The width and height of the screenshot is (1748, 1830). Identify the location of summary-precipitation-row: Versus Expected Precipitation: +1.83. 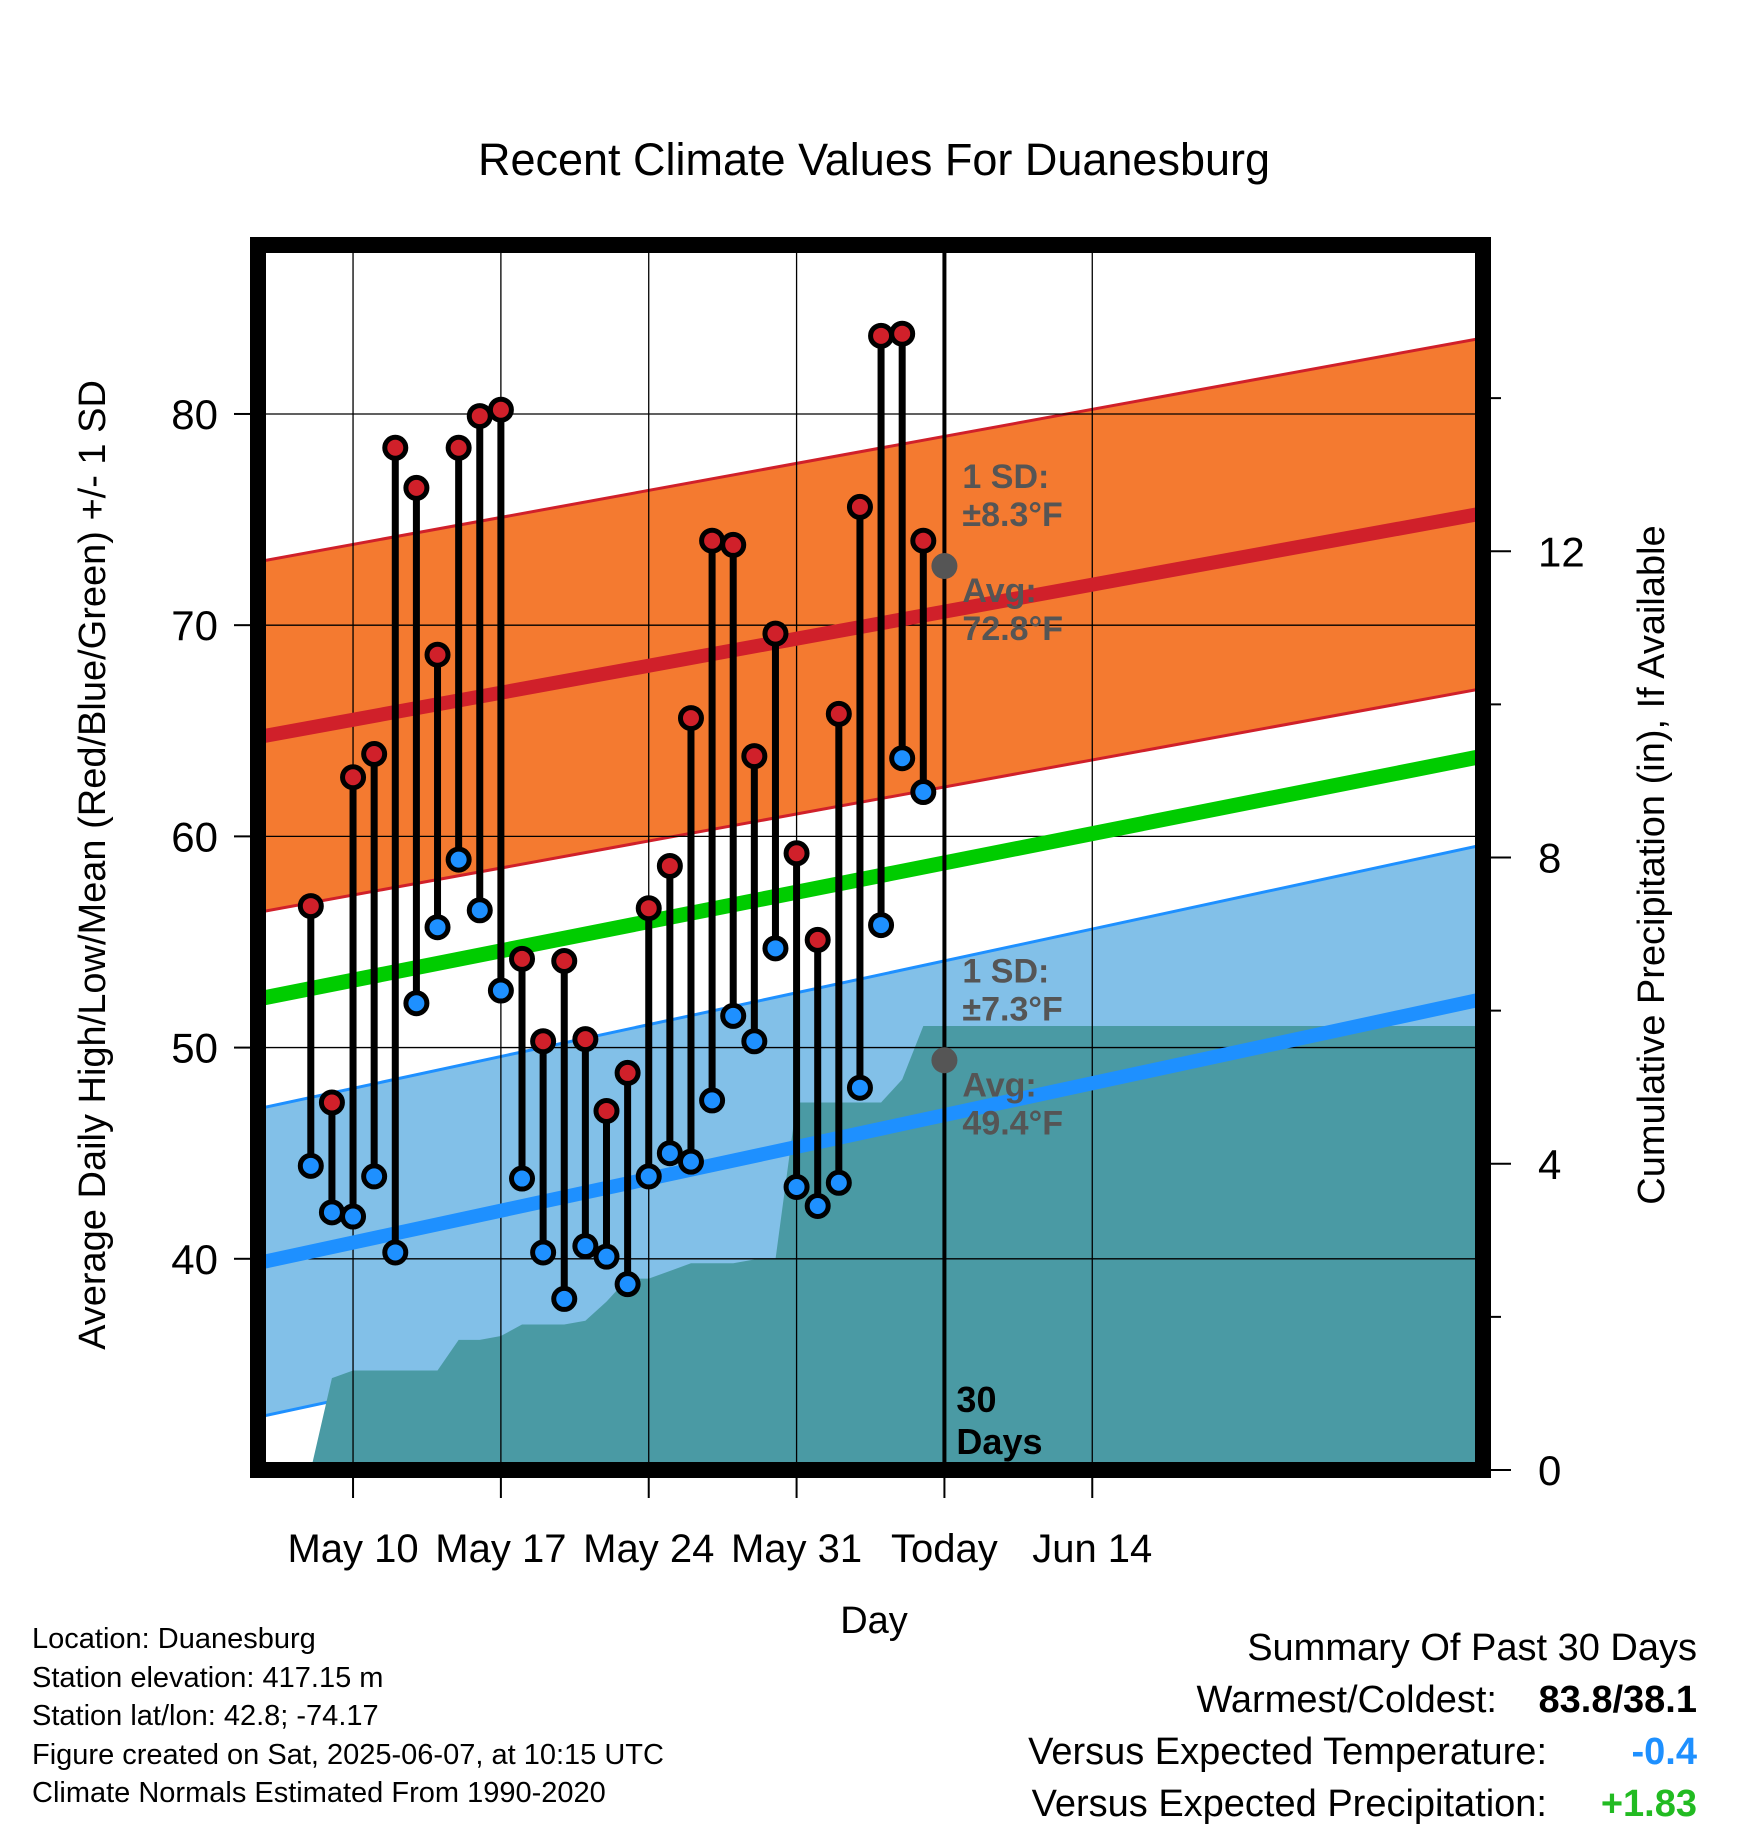
(1247, 1804).